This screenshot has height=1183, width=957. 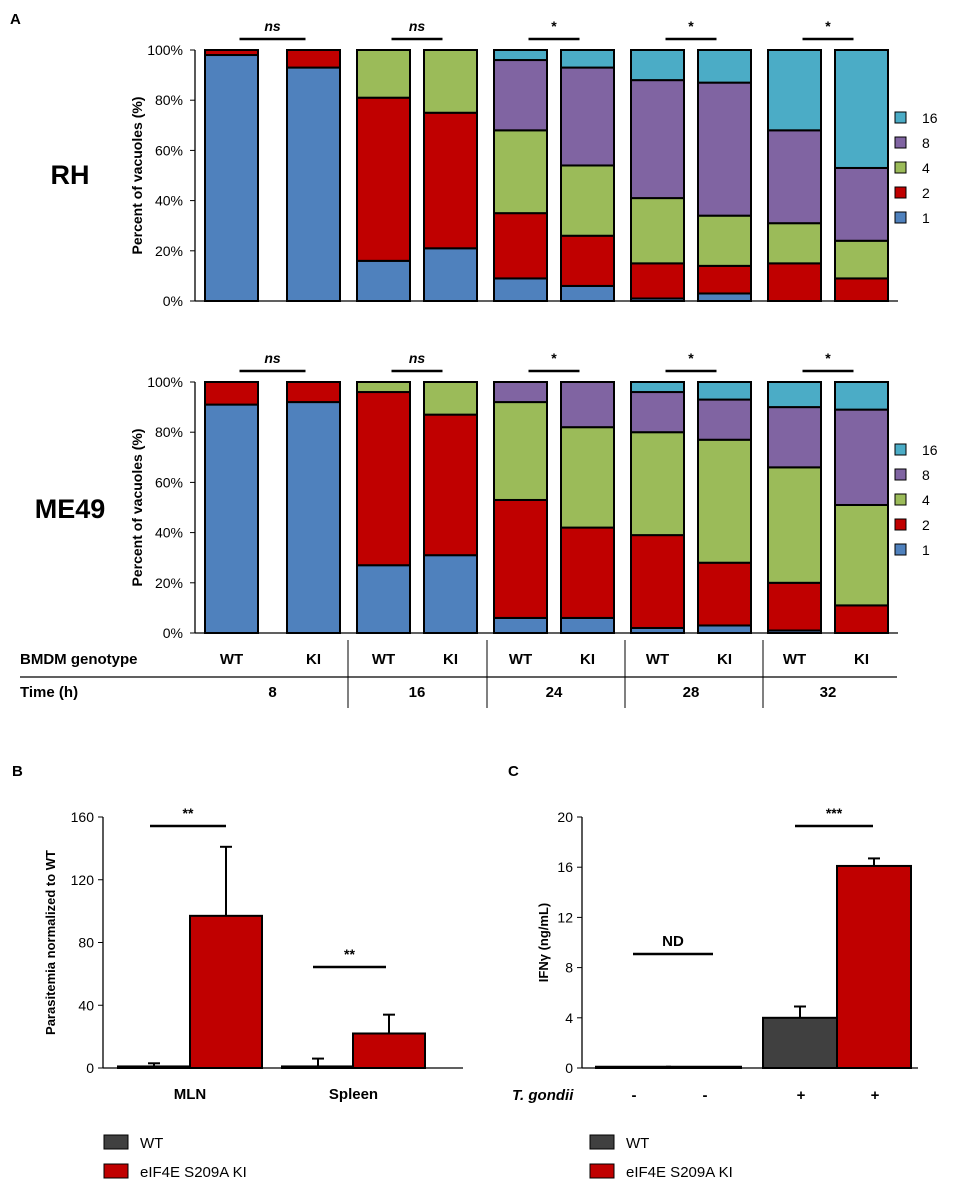 What do you see at coordinates (50, 942) in the screenshot?
I see `y-axis-title: Parasitemia normalized to WT` at bounding box center [50, 942].